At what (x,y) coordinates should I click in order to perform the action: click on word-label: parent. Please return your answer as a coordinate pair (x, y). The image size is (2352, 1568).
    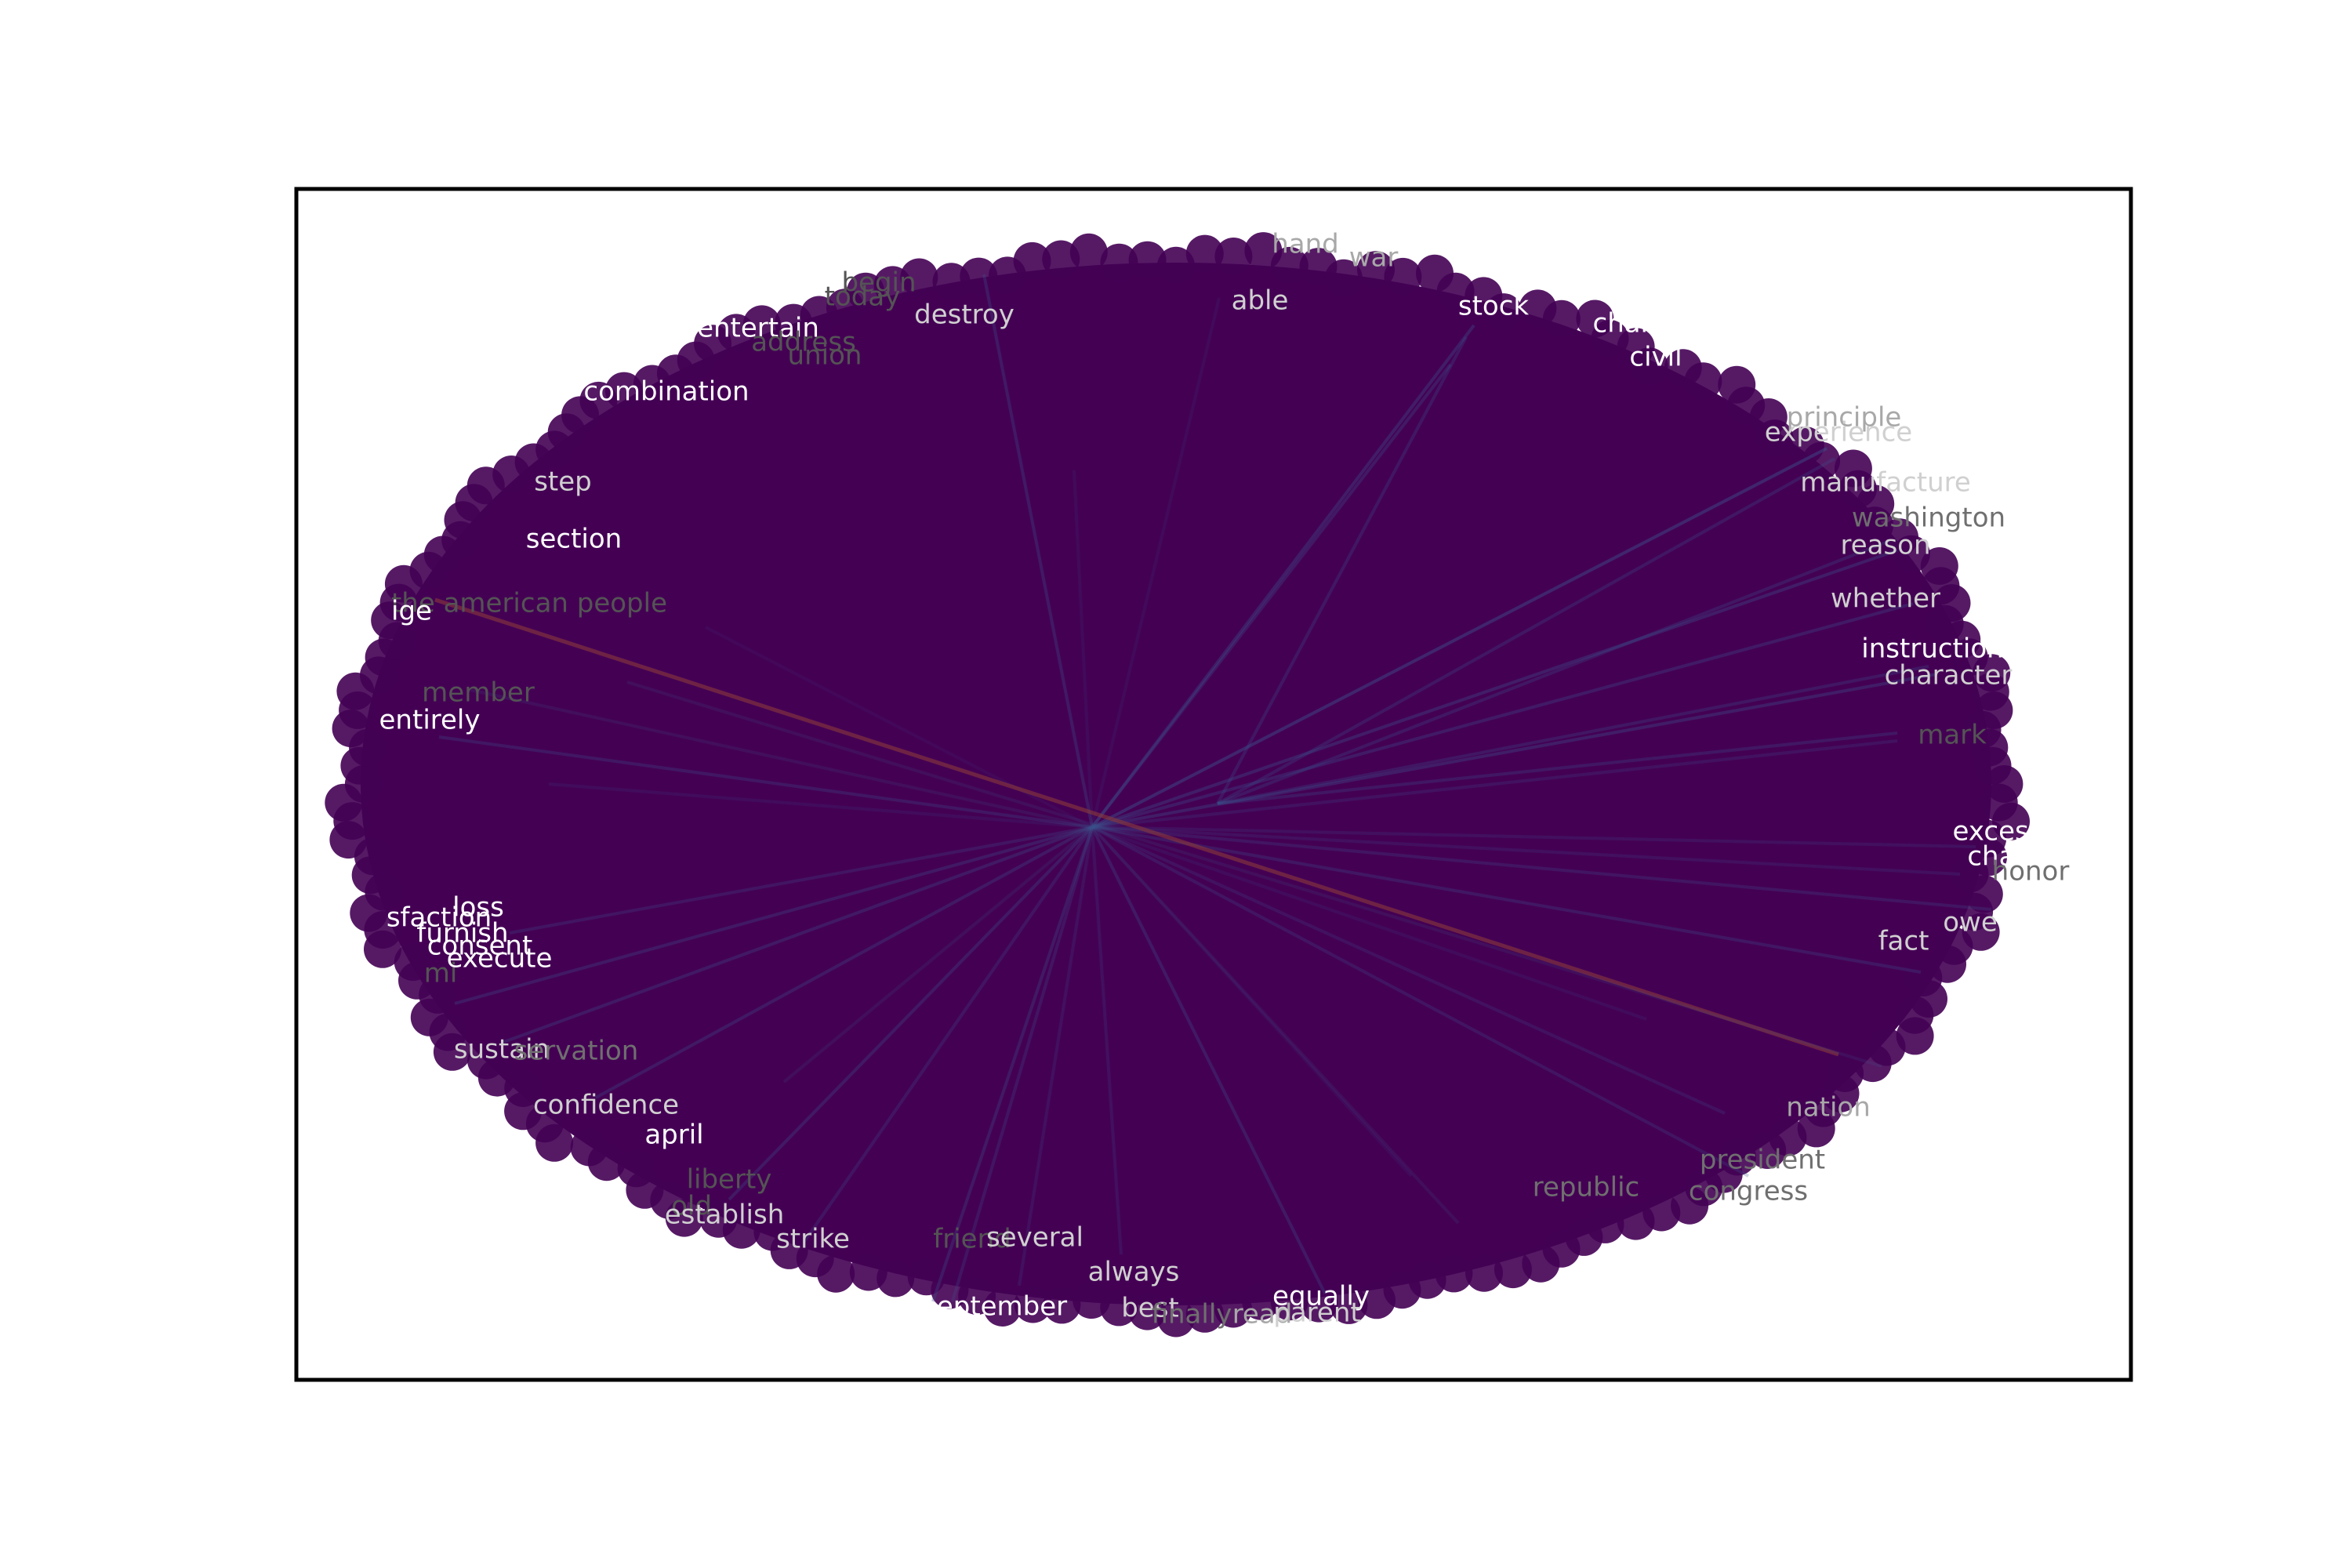
    Looking at the image, I should click on (1316, 1313).